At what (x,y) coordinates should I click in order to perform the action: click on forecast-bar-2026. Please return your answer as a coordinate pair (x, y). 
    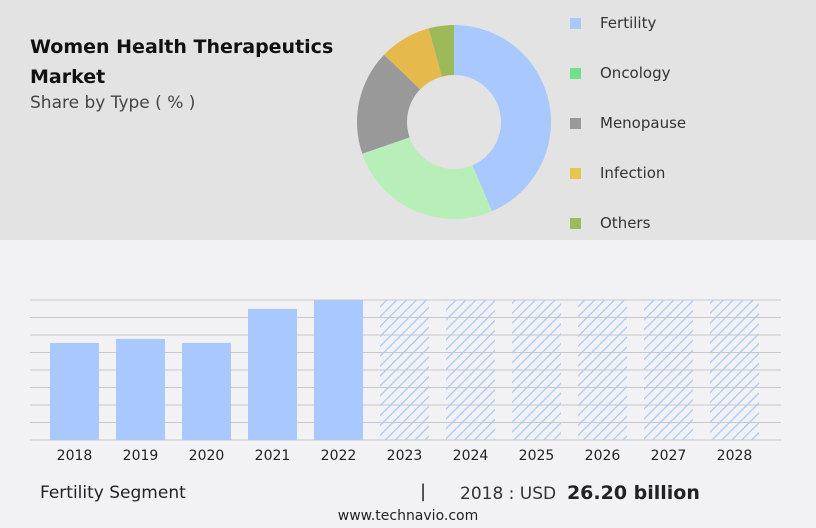
    Looking at the image, I should click on (602, 370).